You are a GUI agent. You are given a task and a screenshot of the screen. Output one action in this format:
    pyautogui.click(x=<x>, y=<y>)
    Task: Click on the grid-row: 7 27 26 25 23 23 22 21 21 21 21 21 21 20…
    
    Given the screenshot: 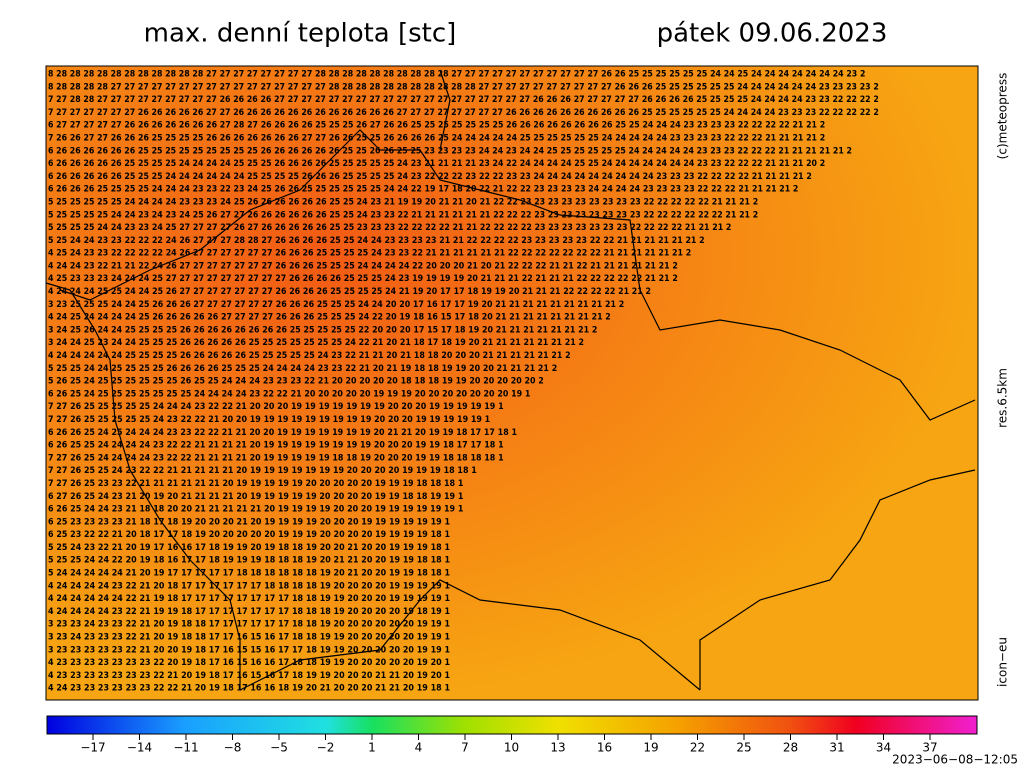 What is the action you would take?
    pyautogui.click(x=255, y=484)
    